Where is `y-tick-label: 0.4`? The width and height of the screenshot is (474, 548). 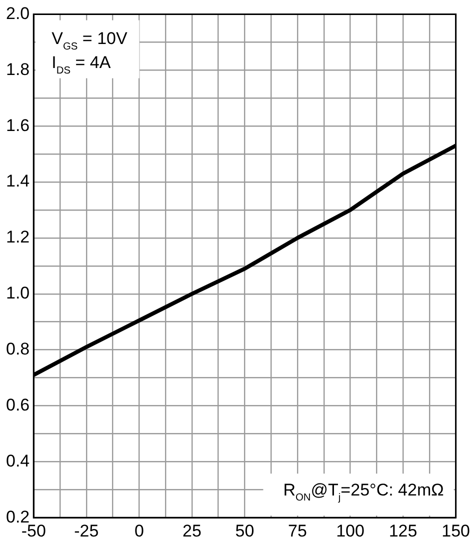
y-tick-label: 0.4 is located at coordinates (18, 460).